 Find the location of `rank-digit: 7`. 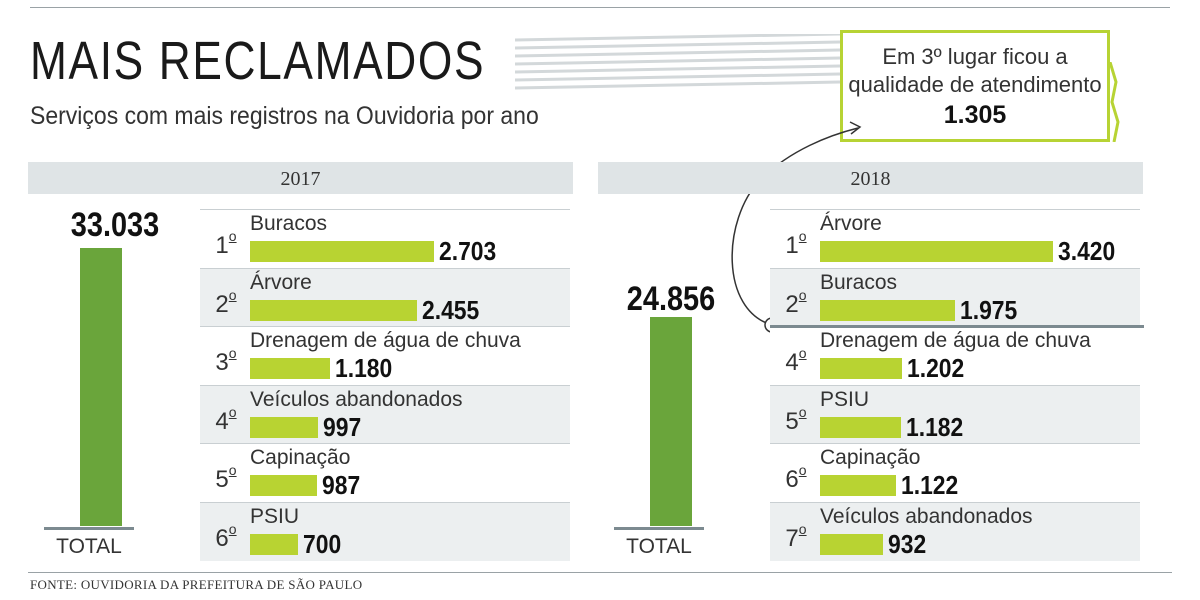

rank-digit: 7 is located at coordinates (792, 538).